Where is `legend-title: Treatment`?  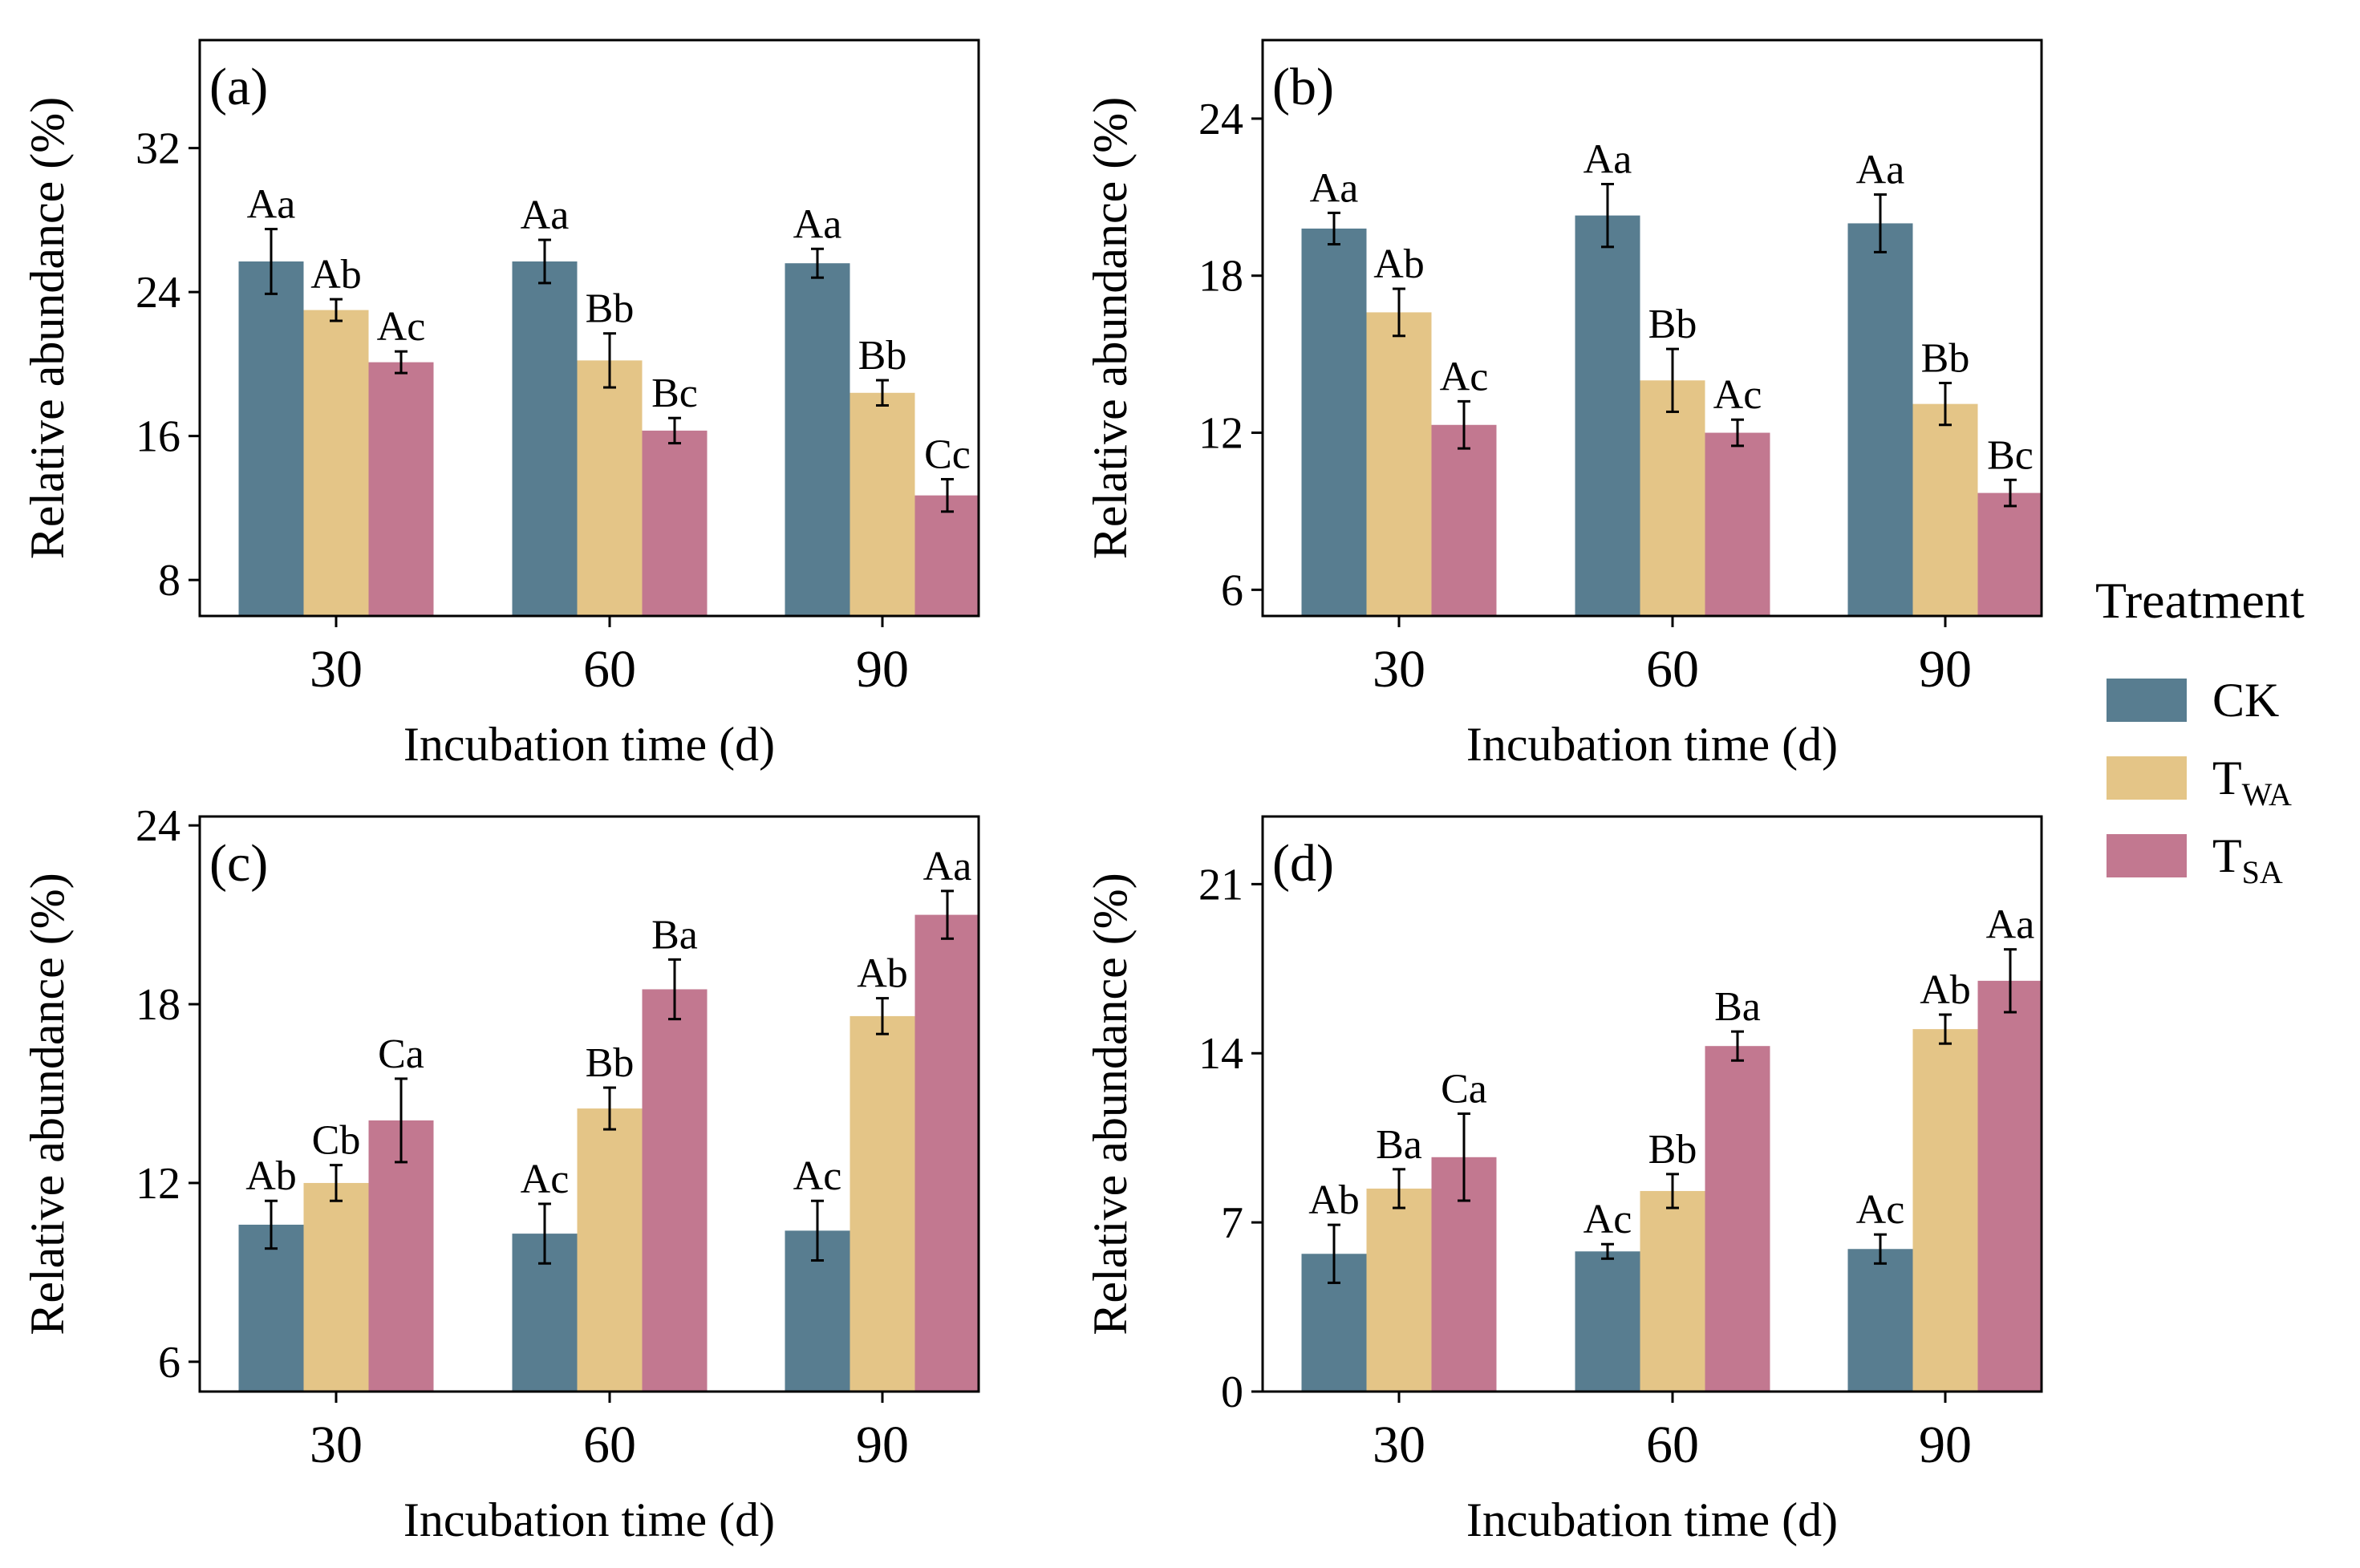
legend-title: Treatment is located at coordinates (2200, 601).